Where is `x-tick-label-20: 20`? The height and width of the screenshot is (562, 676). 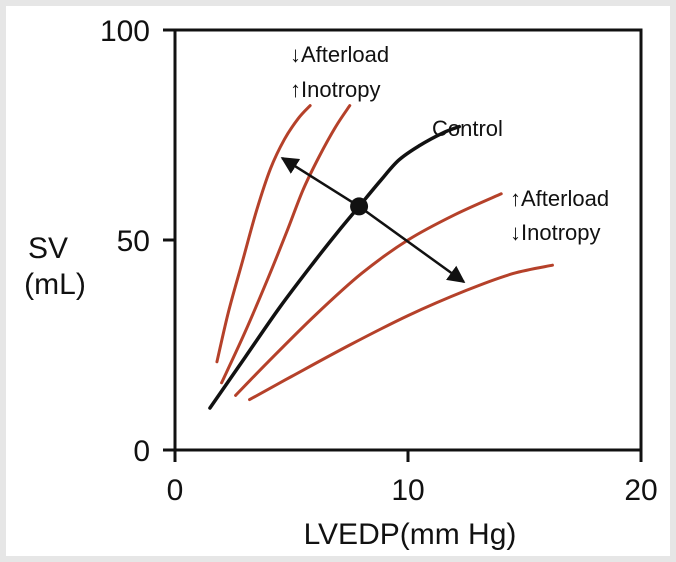
x-tick-label-20: 20 is located at coordinates (640, 490).